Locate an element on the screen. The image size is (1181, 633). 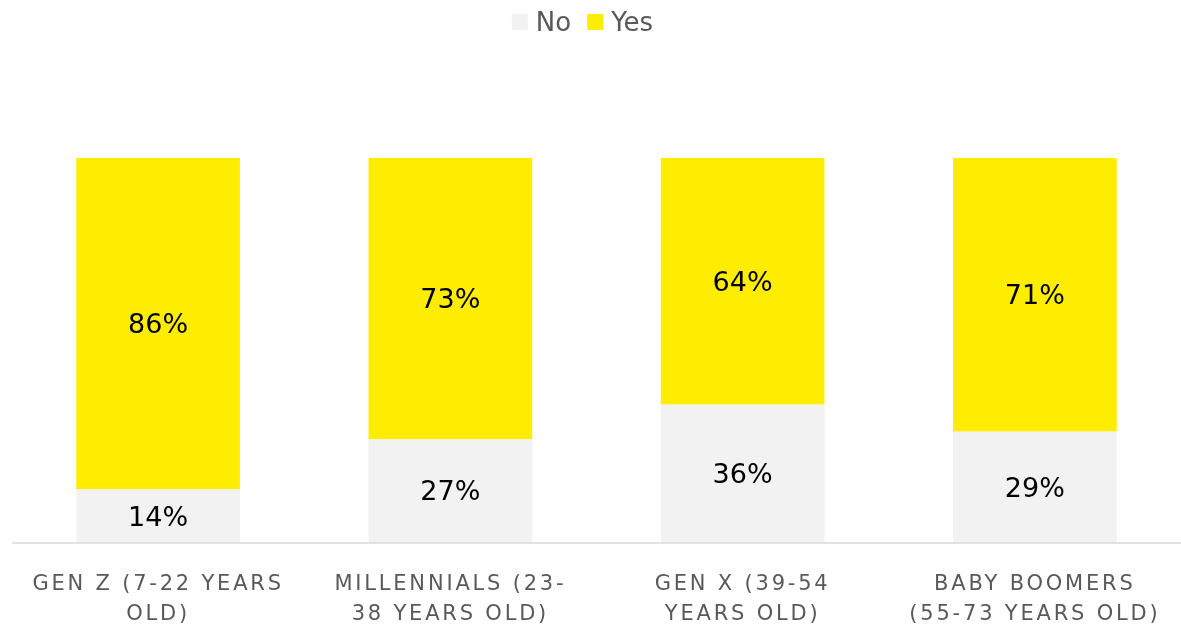
data-label: 14% is located at coordinates (158, 516).